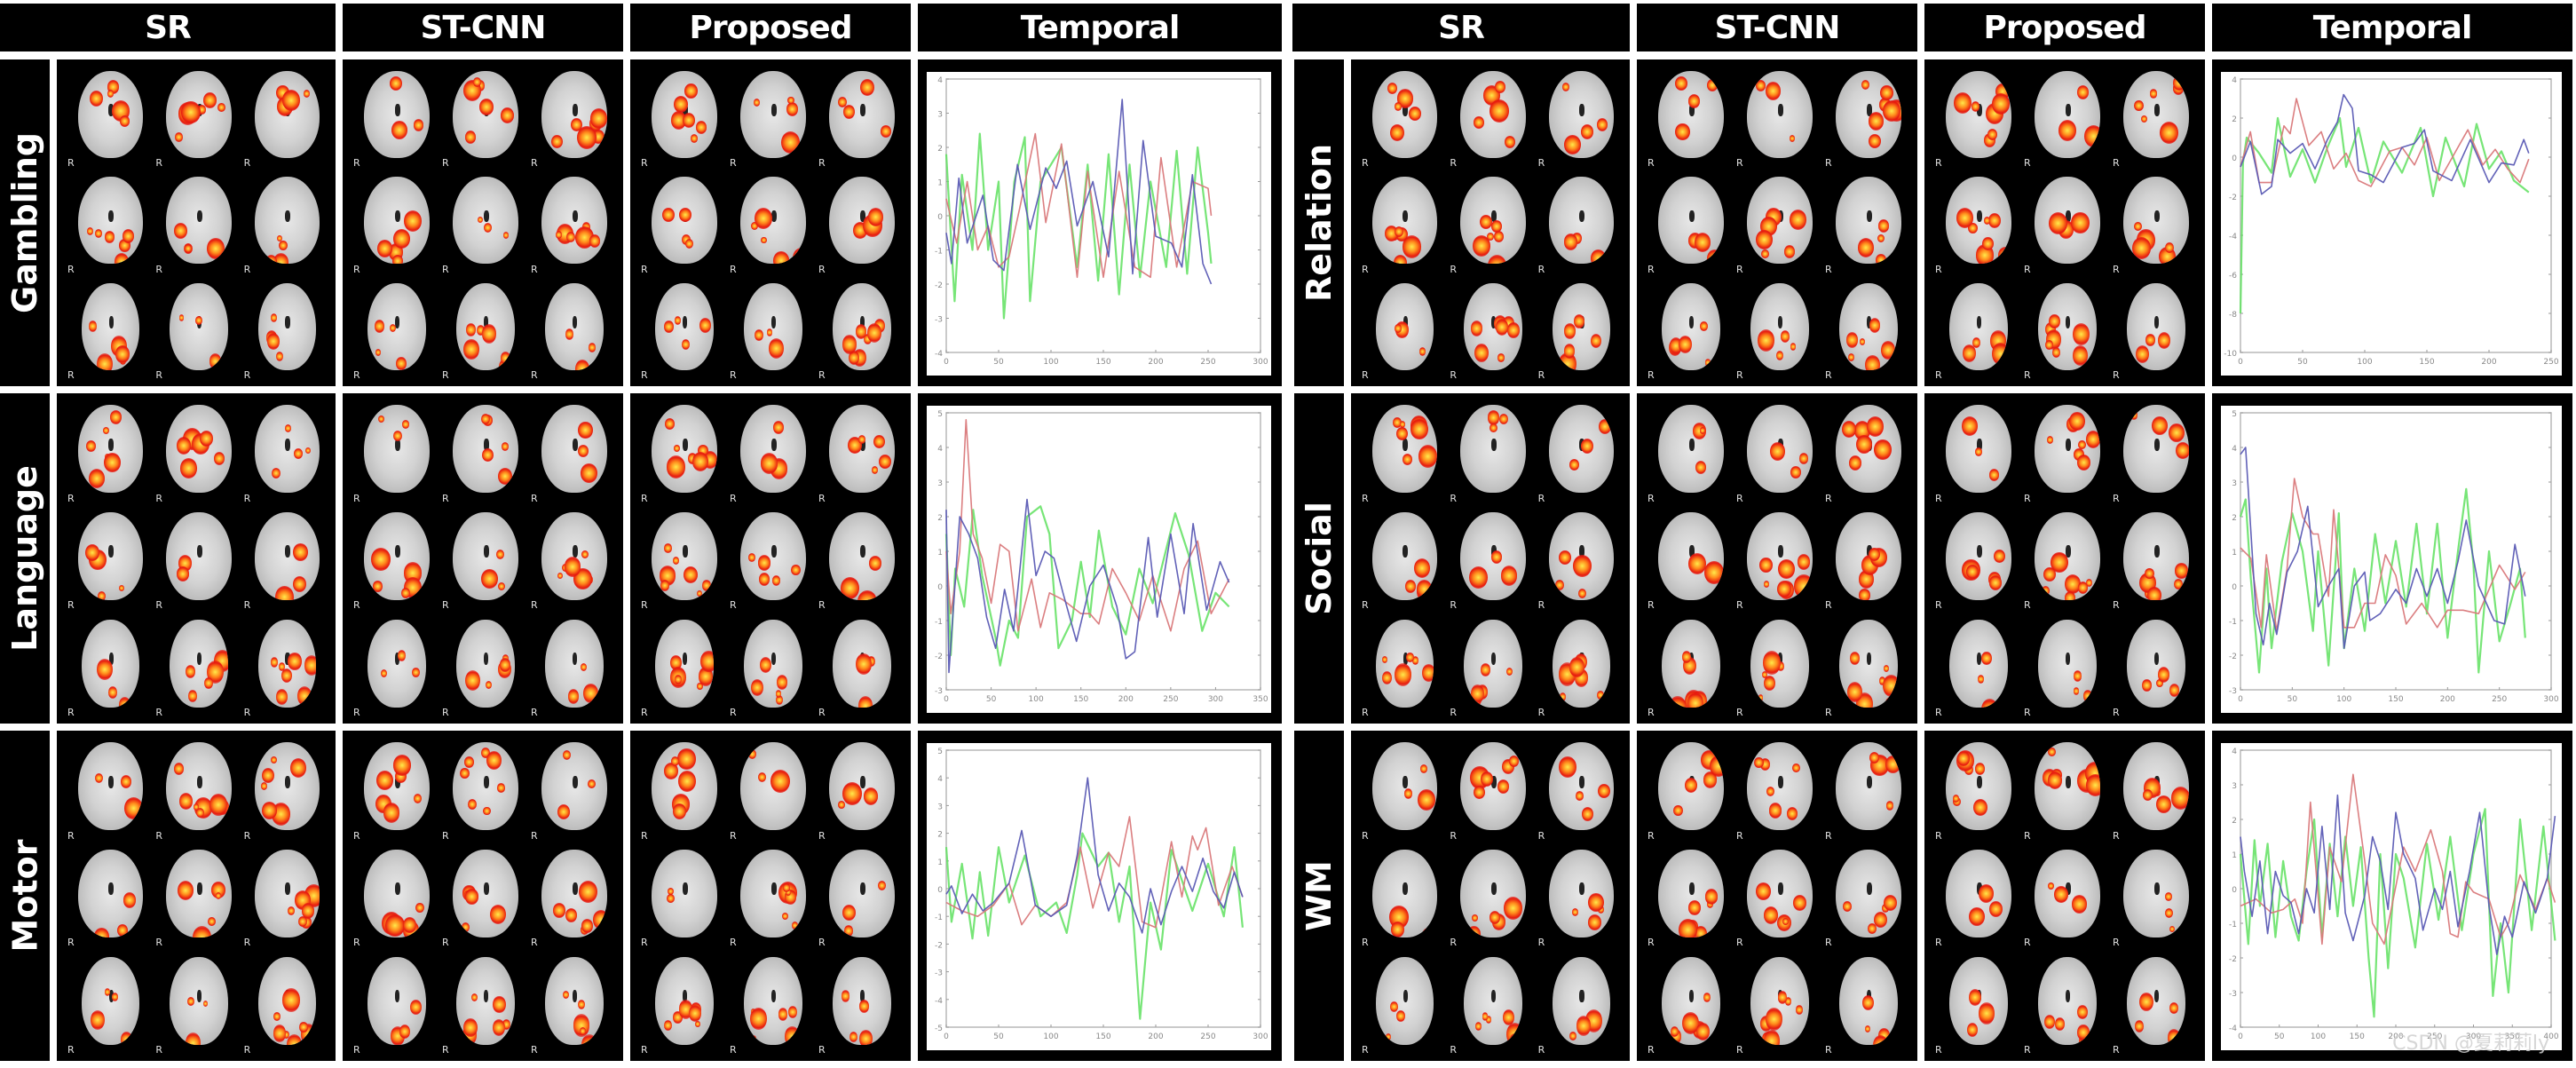 The width and height of the screenshot is (2576, 1068). Describe the element at coordinates (939, 1001) in the screenshot. I see `svg-text: -4` at that location.